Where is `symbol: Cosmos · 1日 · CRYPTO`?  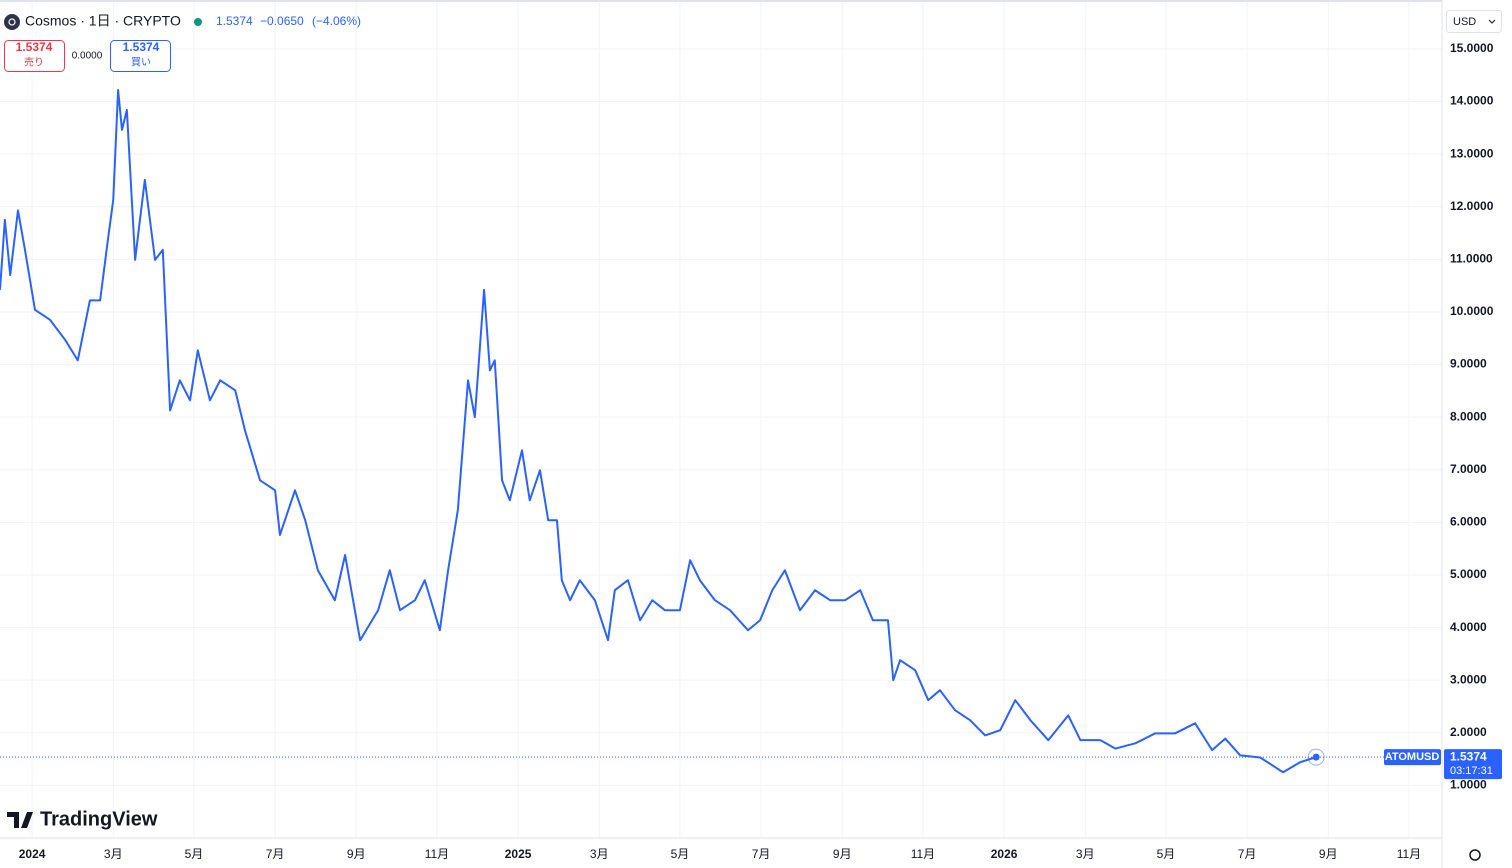 symbol: Cosmos · 1日 · CRYPTO is located at coordinates (103, 21).